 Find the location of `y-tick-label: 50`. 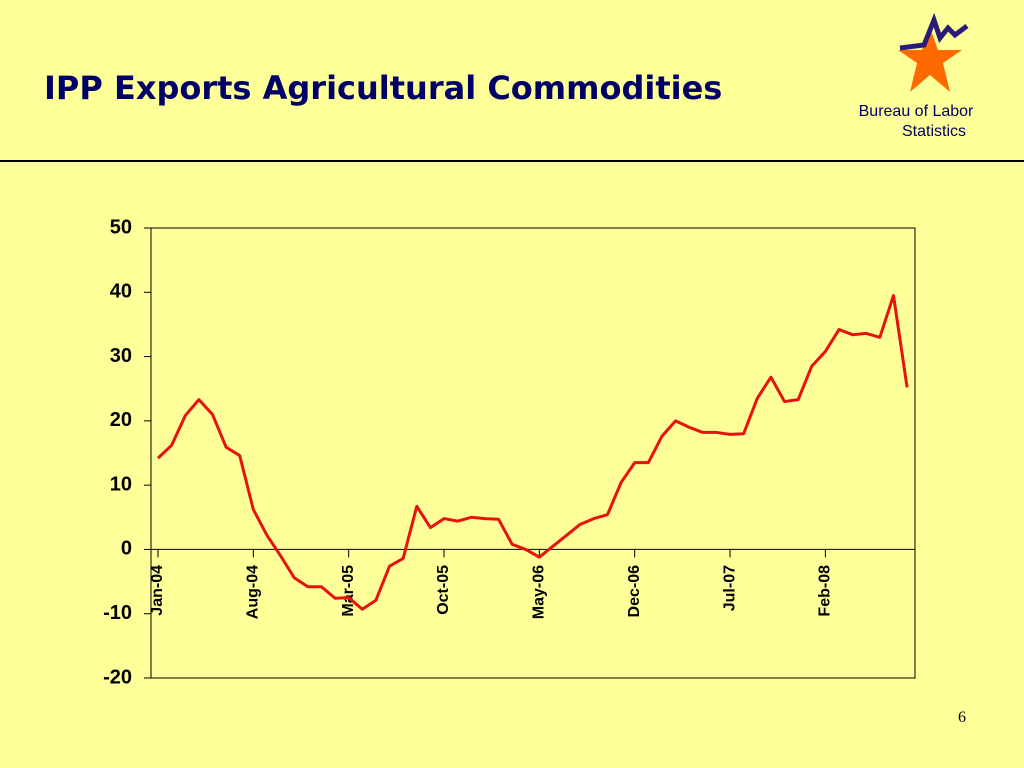

y-tick-label: 50 is located at coordinates (121, 227).